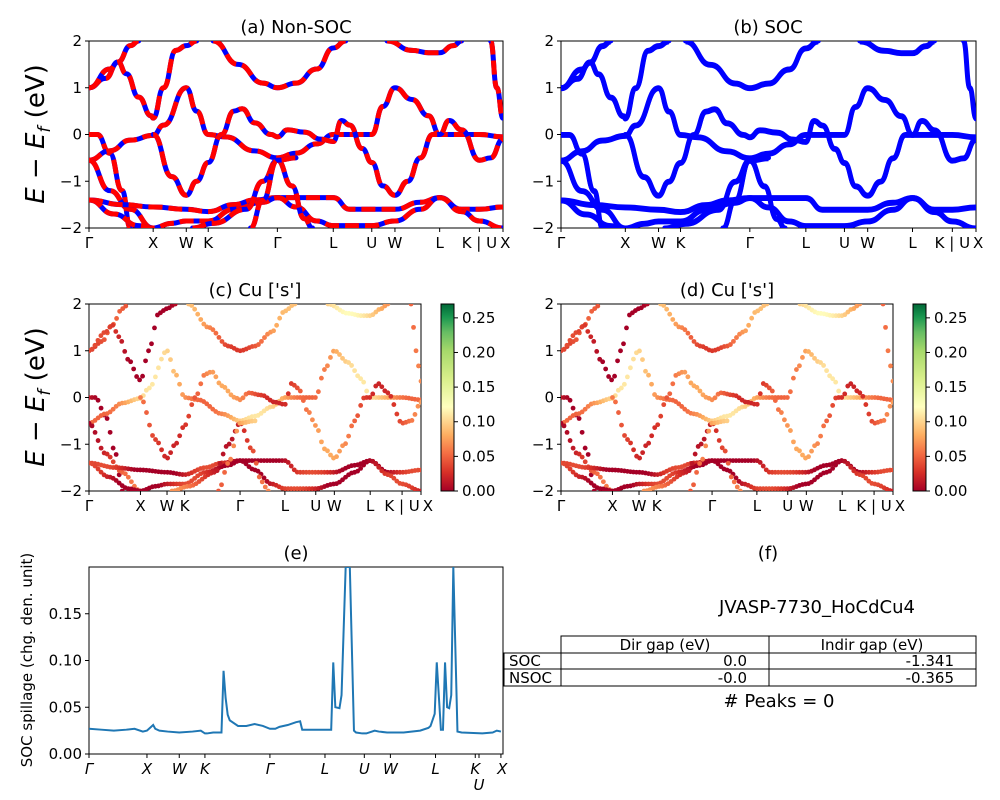 This screenshot has width=1000, height=800. What do you see at coordinates (727, 290) in the screenshot?
I see `title-d: (d) Cu ['s']` at bounding box center [727, 290].